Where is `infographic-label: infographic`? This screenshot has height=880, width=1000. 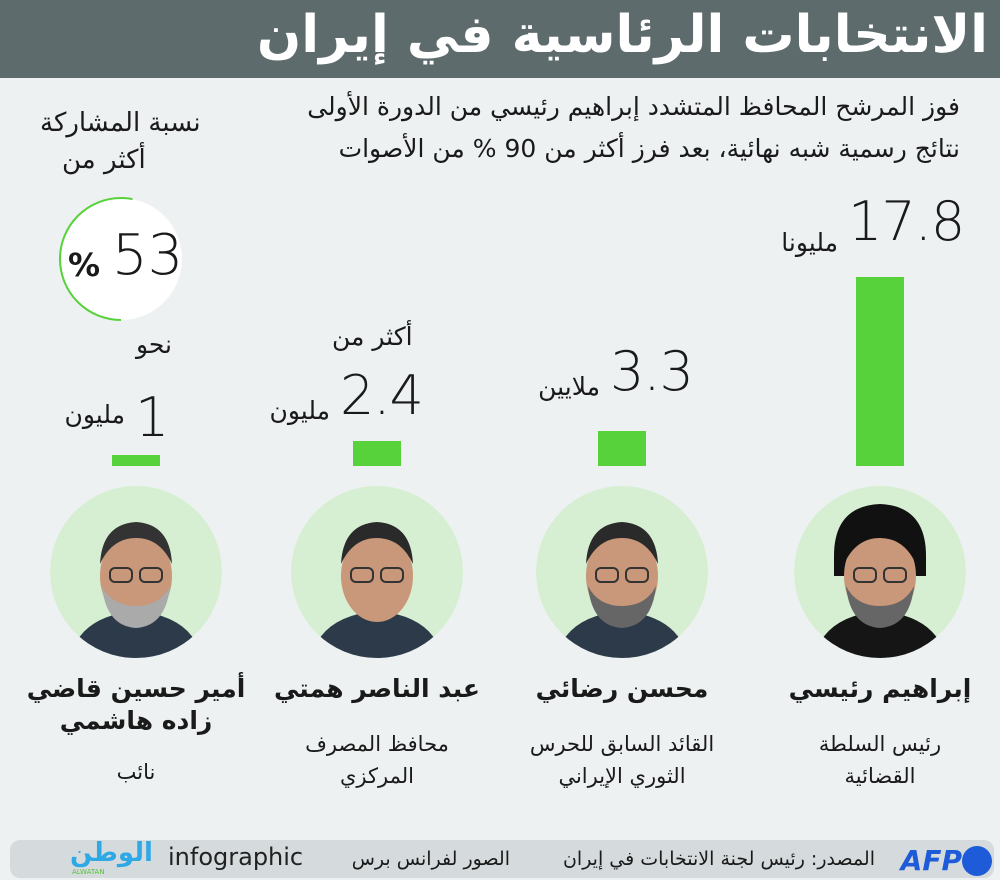 infographic-label: infographic is located at coordinates (236, 857).